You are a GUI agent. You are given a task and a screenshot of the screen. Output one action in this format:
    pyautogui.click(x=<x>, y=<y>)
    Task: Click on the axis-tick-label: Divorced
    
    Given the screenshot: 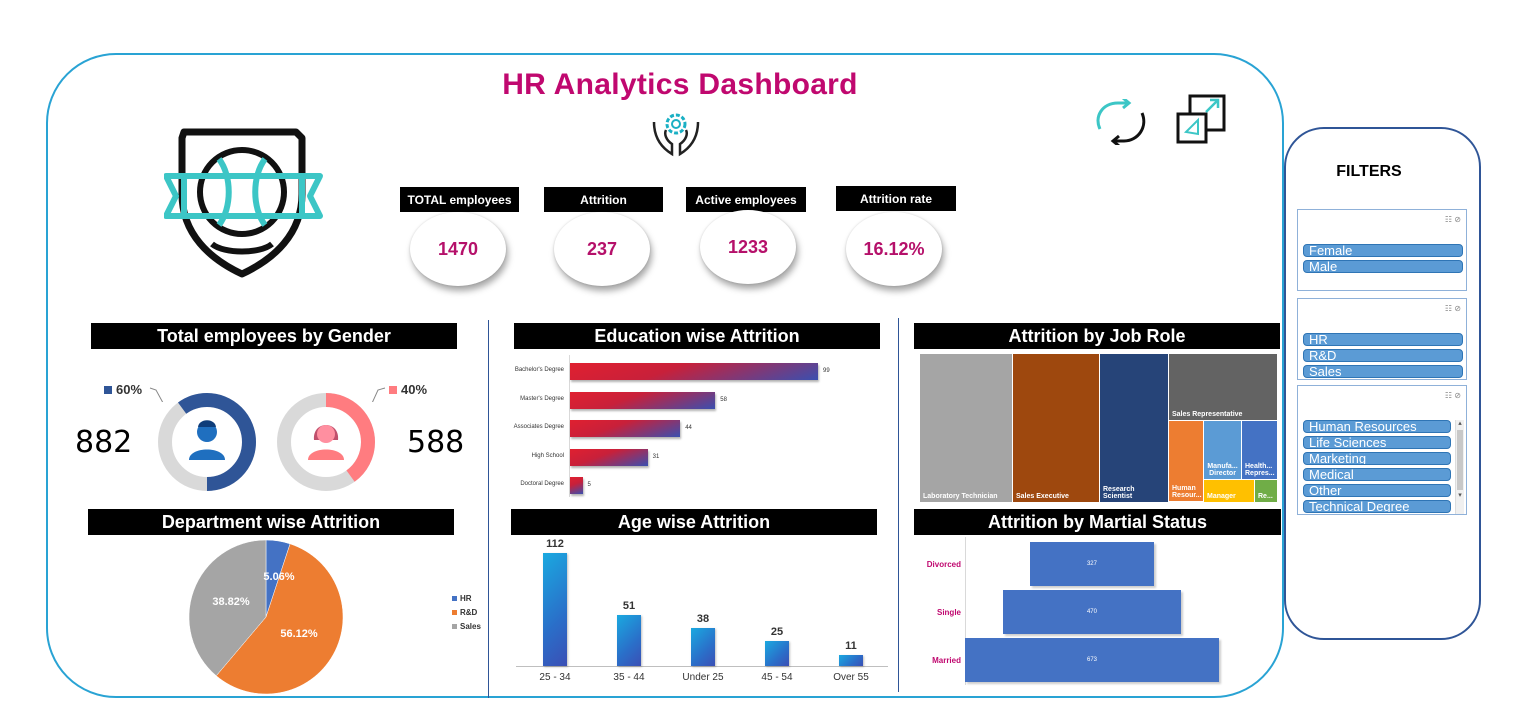 What is the action you would take?
    pyautogui.click(x=943, y=564)
    